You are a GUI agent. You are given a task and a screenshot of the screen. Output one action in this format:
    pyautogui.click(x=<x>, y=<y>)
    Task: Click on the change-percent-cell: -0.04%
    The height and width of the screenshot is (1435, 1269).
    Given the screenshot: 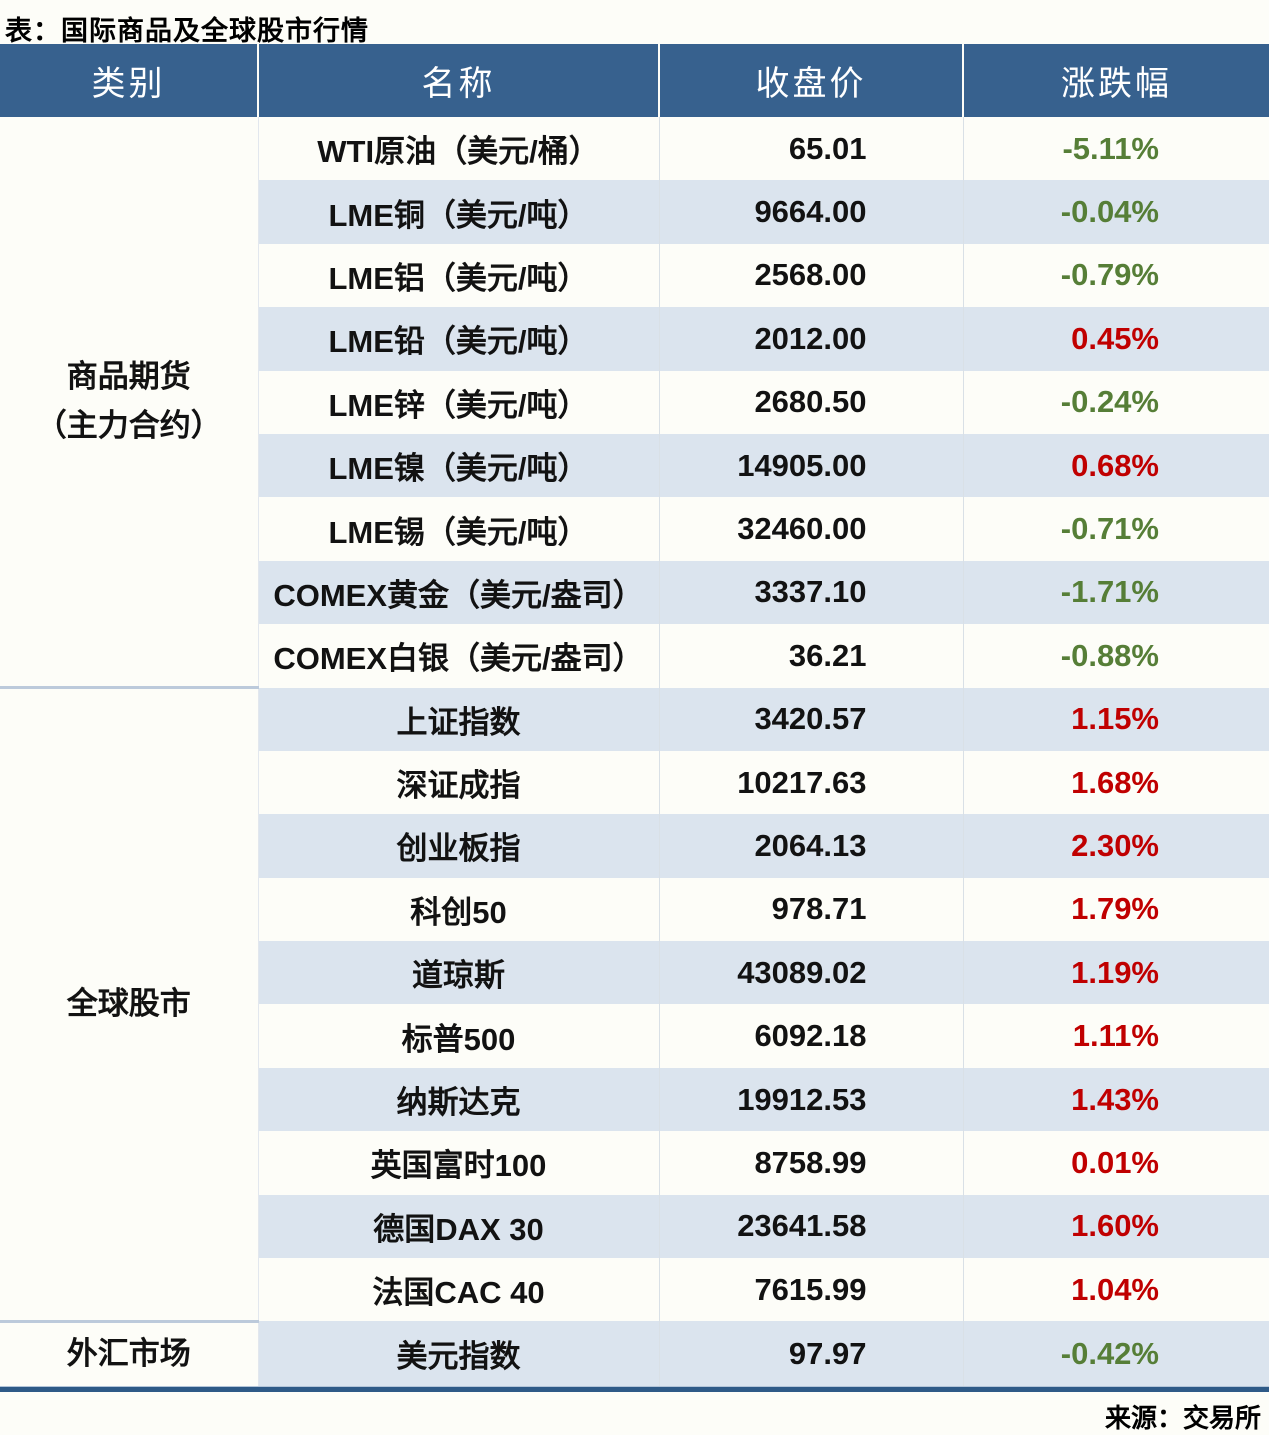 What is the action you would take?
    pyautogui.click(x=1115, y=212)
    